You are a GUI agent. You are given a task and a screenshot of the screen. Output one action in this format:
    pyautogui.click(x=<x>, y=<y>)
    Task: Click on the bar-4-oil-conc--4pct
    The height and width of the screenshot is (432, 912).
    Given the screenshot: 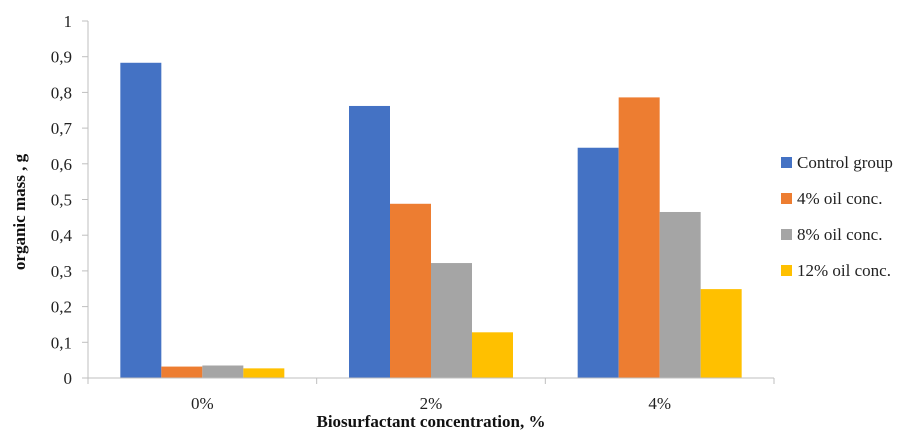 What is the action you would take?
    pyautogui.click(x=639, y=237)
    